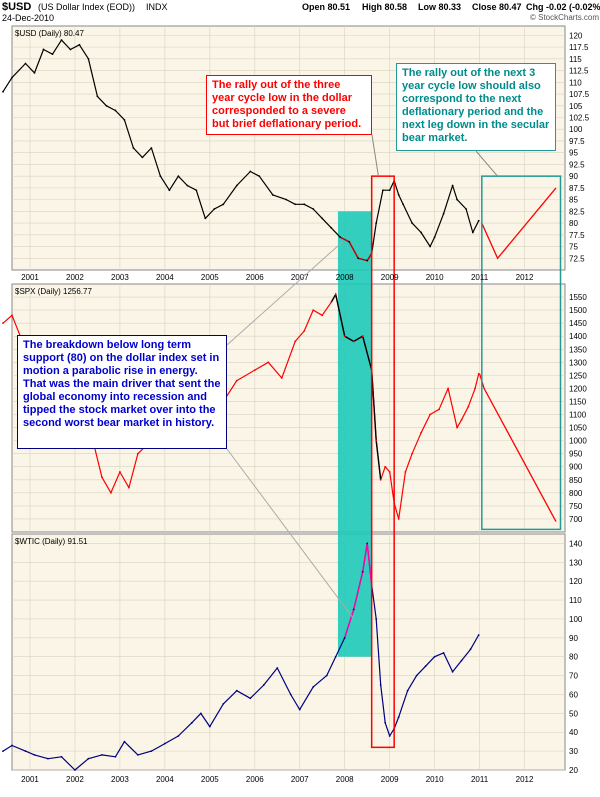 This screenshot has height=797, width=600. Describe the element at coordinates (573, 694) in the screenshot. I see `y-tick-label: 60` at that location.